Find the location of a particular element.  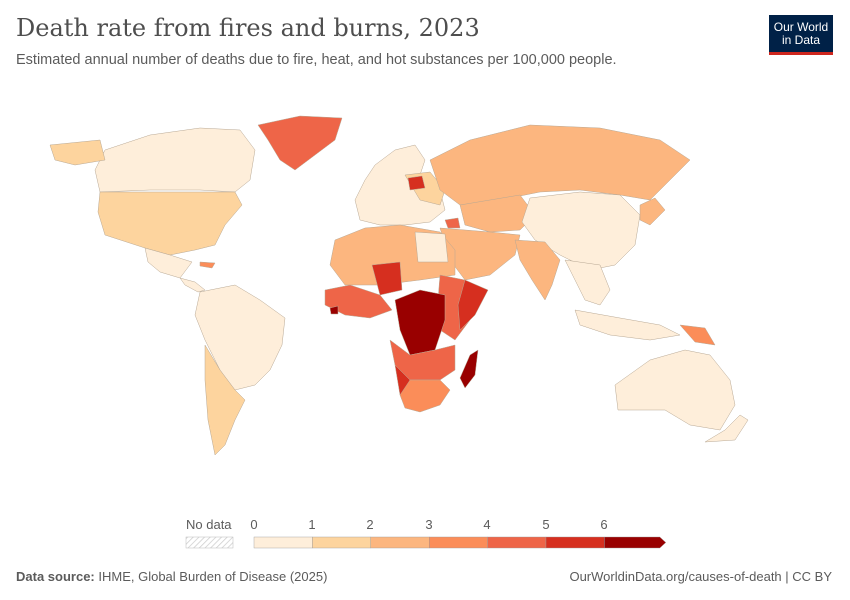

region-southern-africa is located at coordinates (425, 396).